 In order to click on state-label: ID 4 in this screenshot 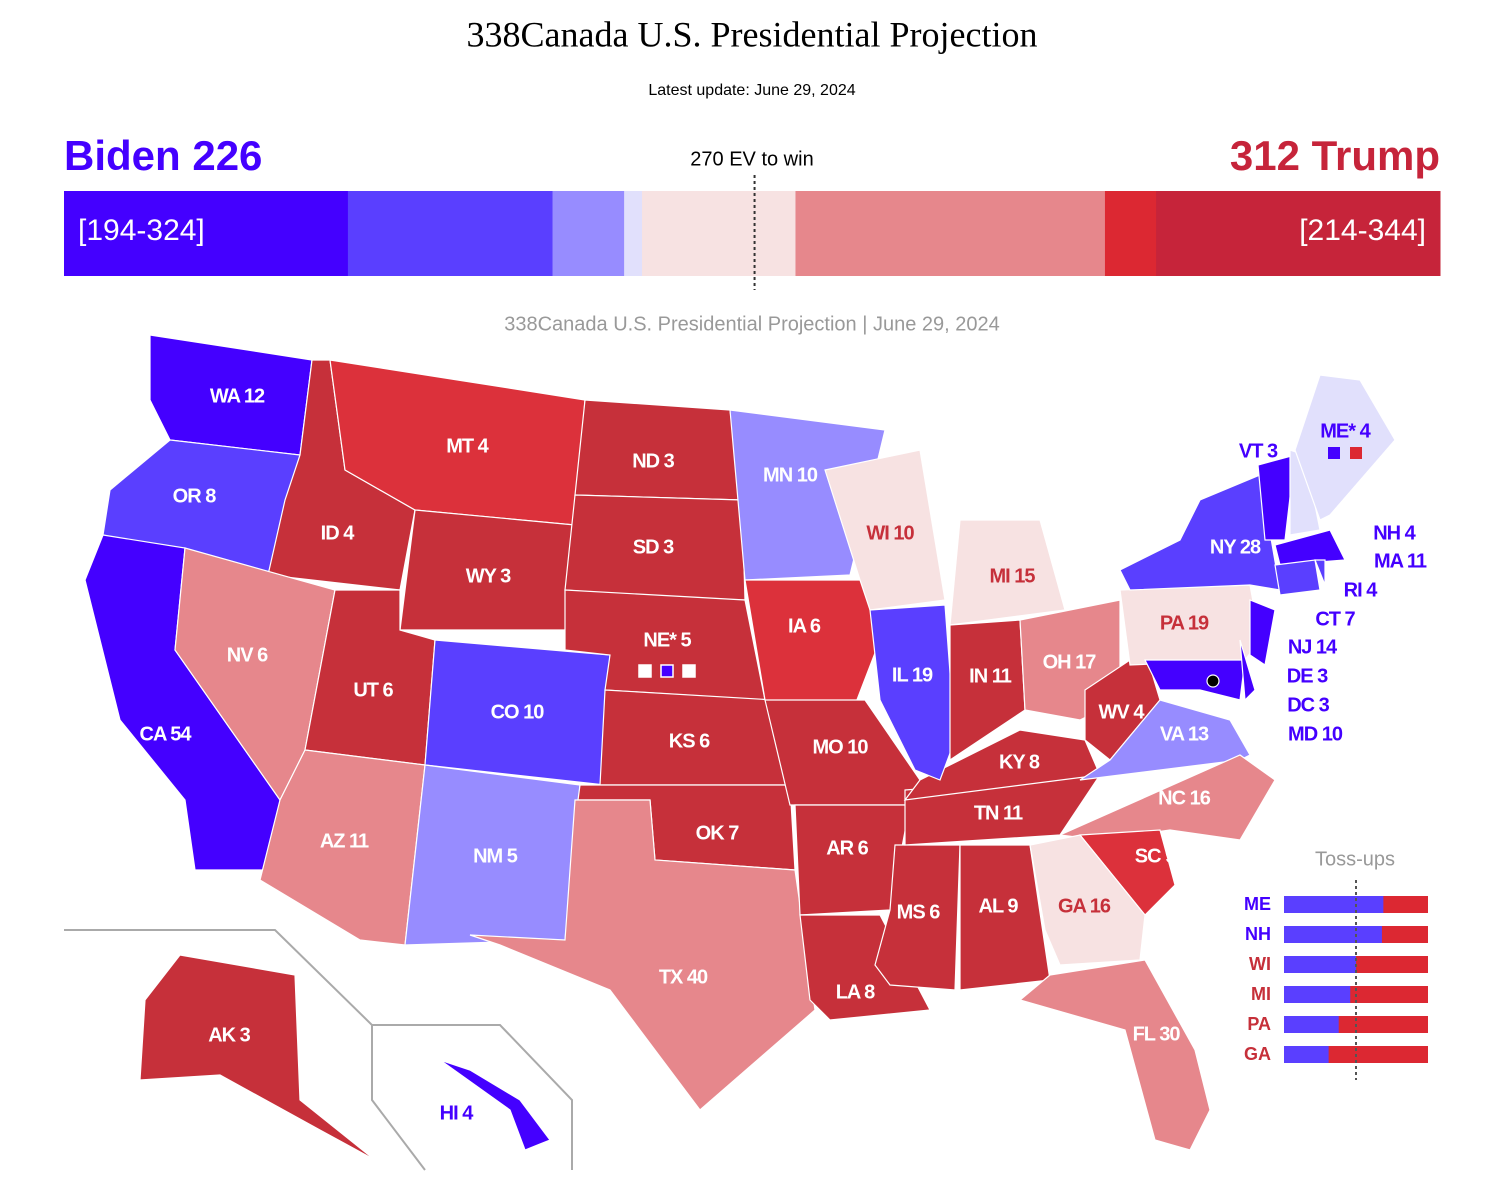, I will do `click(338, 533)`.